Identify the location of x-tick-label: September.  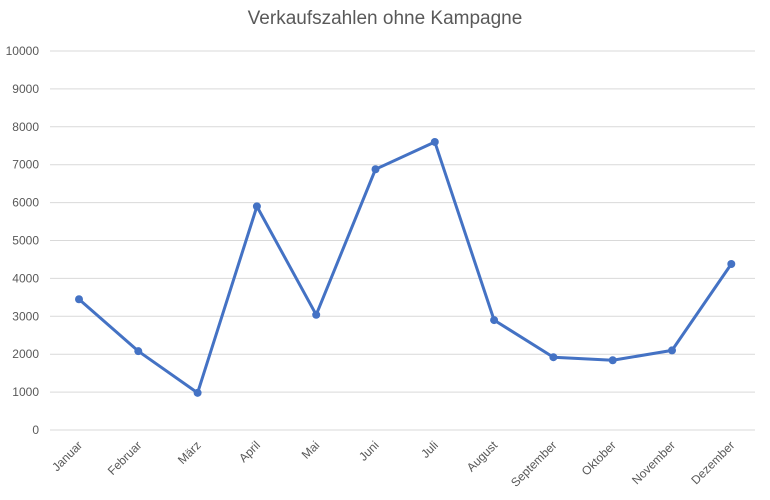
(533, 463).